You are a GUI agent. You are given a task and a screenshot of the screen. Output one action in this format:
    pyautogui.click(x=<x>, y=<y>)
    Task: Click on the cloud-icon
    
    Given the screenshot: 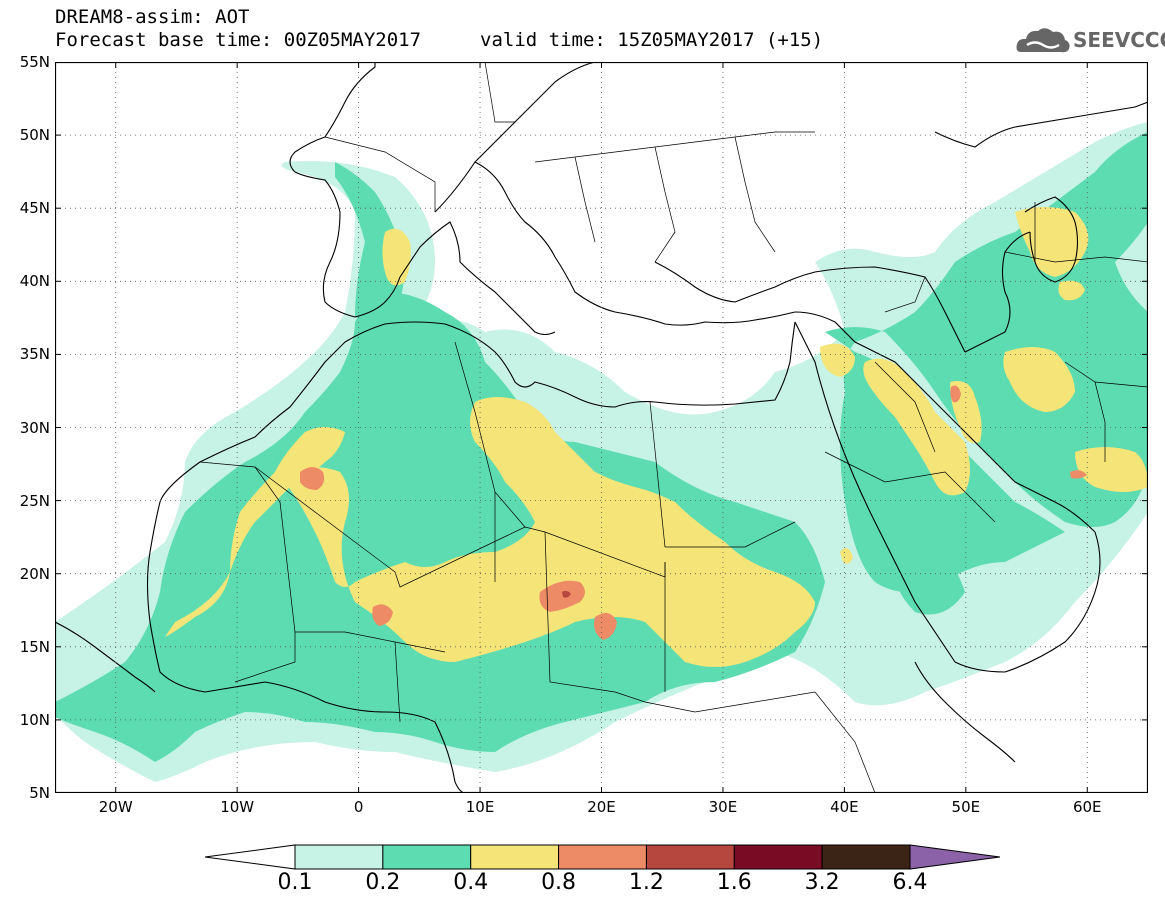 What is the action you would take?
    pyautogui.click(x=1043, y=40)
    